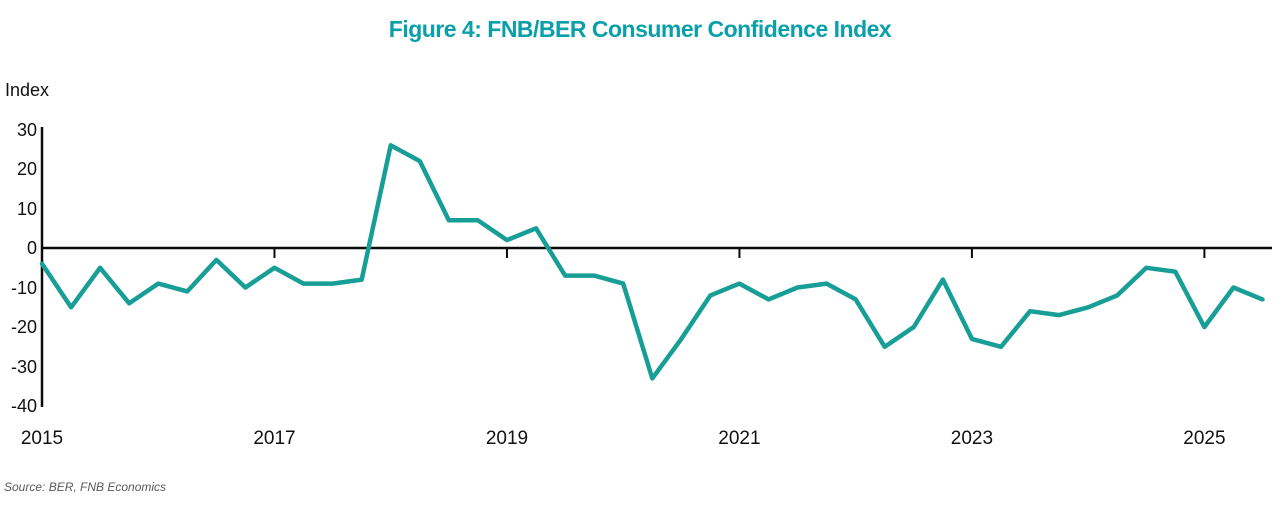 The width and height of the screenshot is (1280, 520). What do you see at coordinates (26, 129) in the screenshot?
I see `y-tick-label: 30` at bounding box center [26, 129].